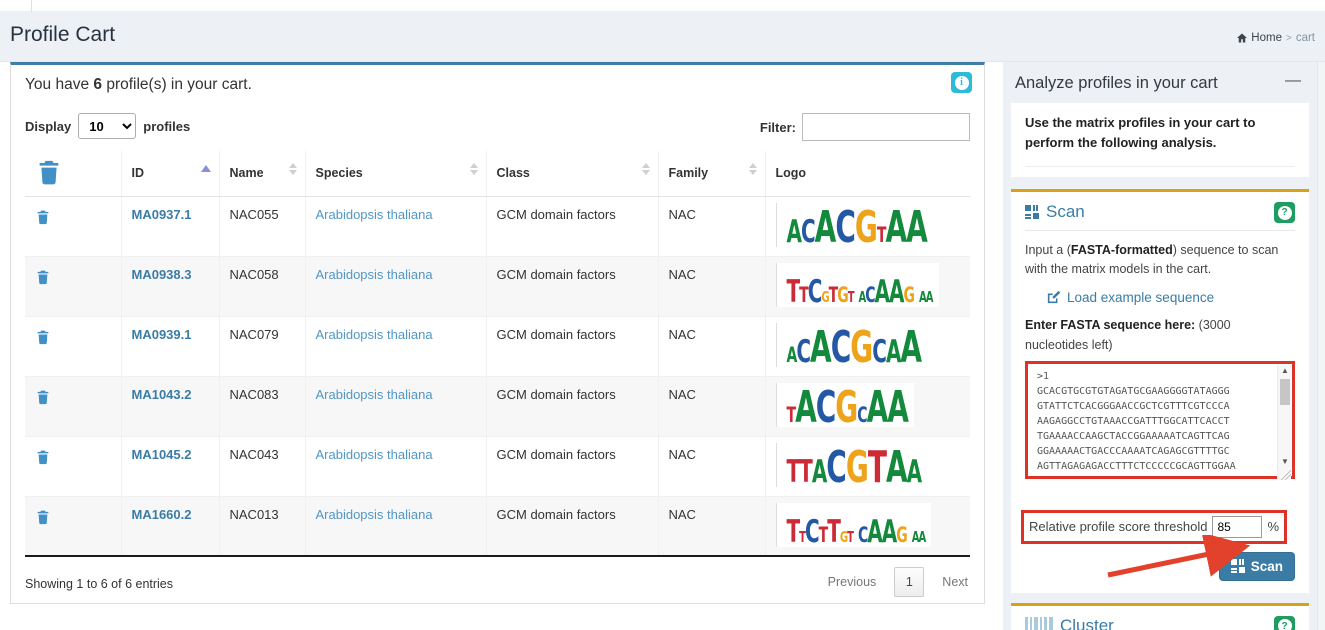 This screenshot has width=1325, height=630. I want to click on header-logo: Logo, so click(867, 174).